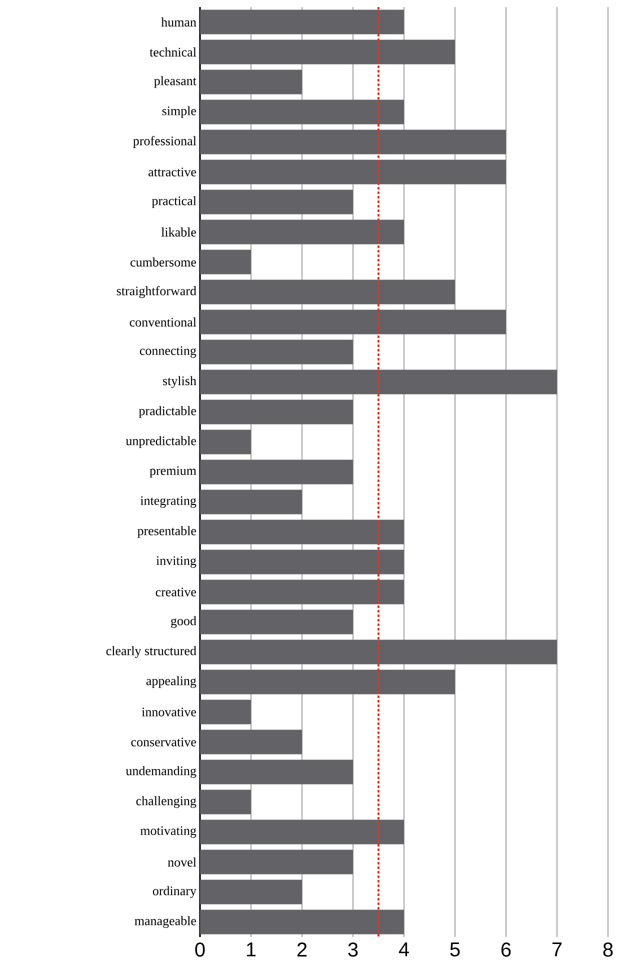 The image size is (621, 977). Describe the element at coordinates (173, 472) in the screenshot. I see `y-tick-label: premium` at that location.